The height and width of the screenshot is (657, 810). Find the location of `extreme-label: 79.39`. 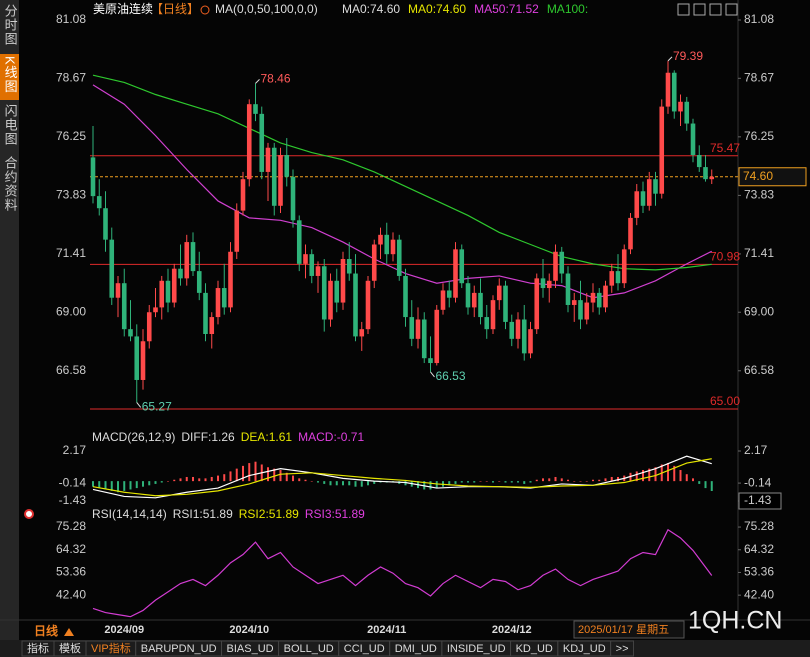

extreme-label: 79.39 is located at coordinates (688, 56).